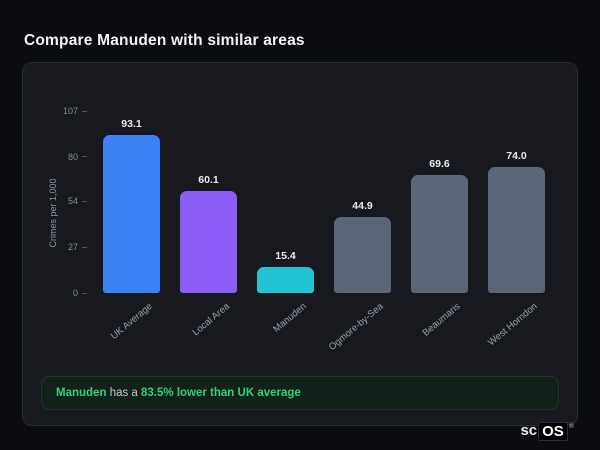  What do you see at coordinates (362, 254) in the screenshot?
I see `bar-ogmore-by-sea` at bounding box center [362, 254].